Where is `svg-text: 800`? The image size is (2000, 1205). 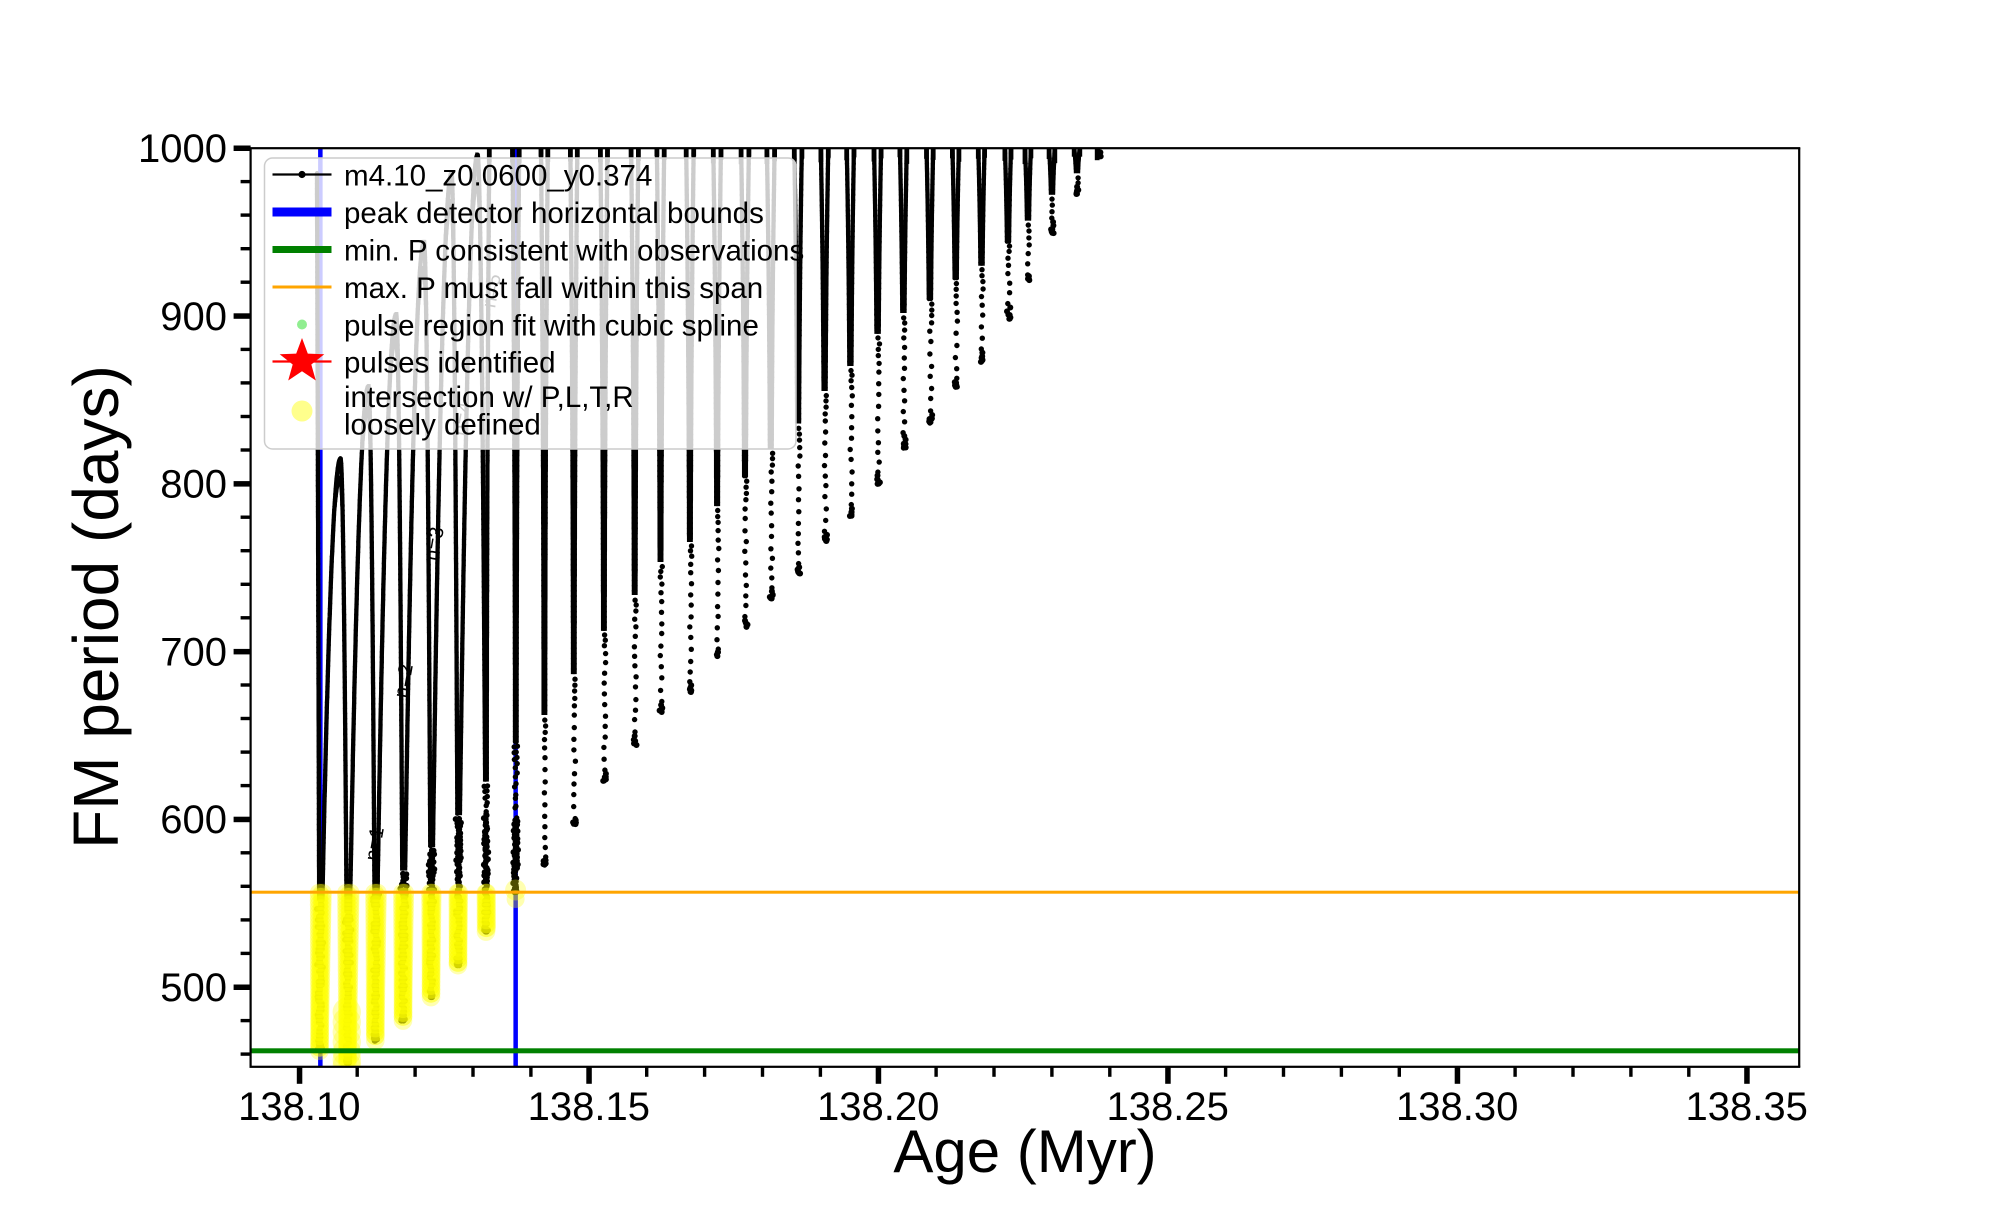 svg-text: 800 is located at coordinates (193, 485).